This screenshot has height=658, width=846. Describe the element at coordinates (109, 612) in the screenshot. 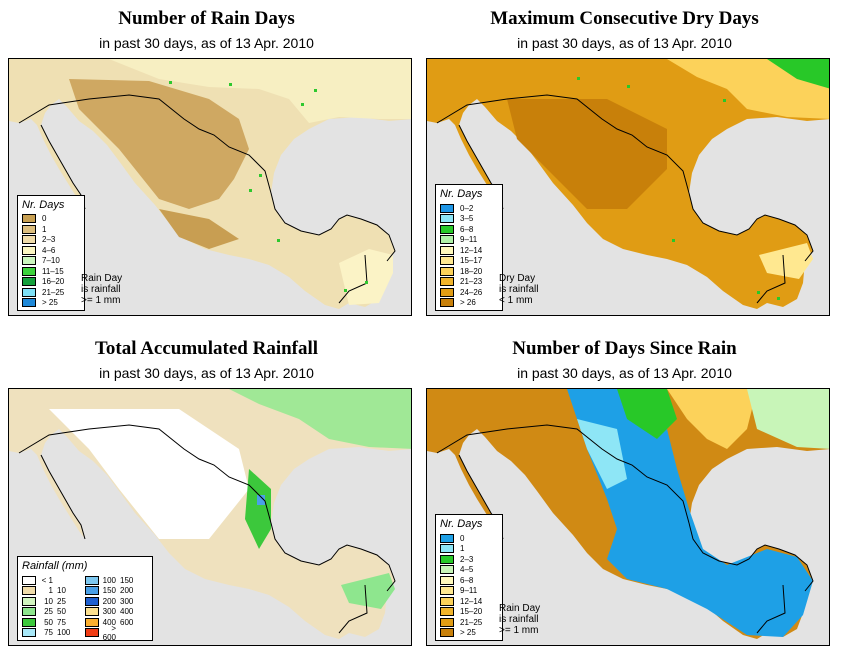

I see `legend-range-low: 300` at that location.